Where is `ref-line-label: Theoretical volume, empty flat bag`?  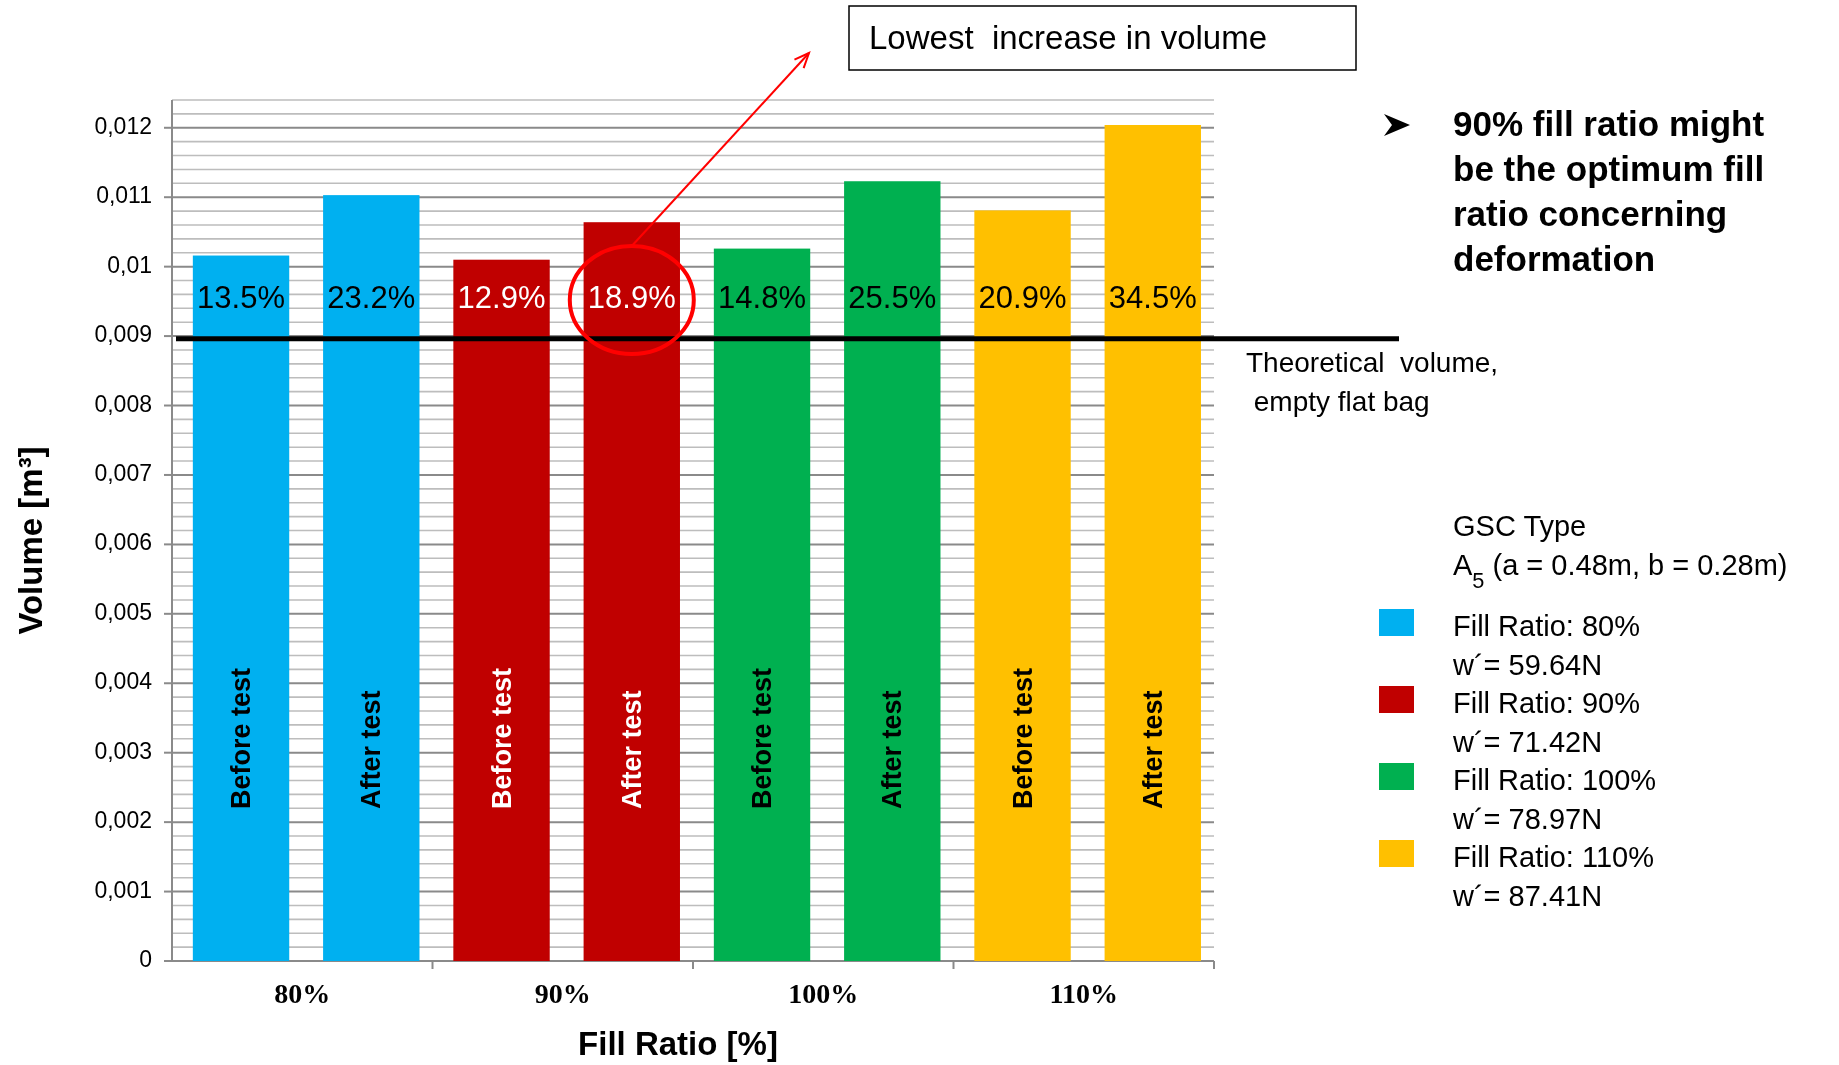
ref-line-label: Theoretical volume, empty flat bag is located at coordinates (1372, 381).